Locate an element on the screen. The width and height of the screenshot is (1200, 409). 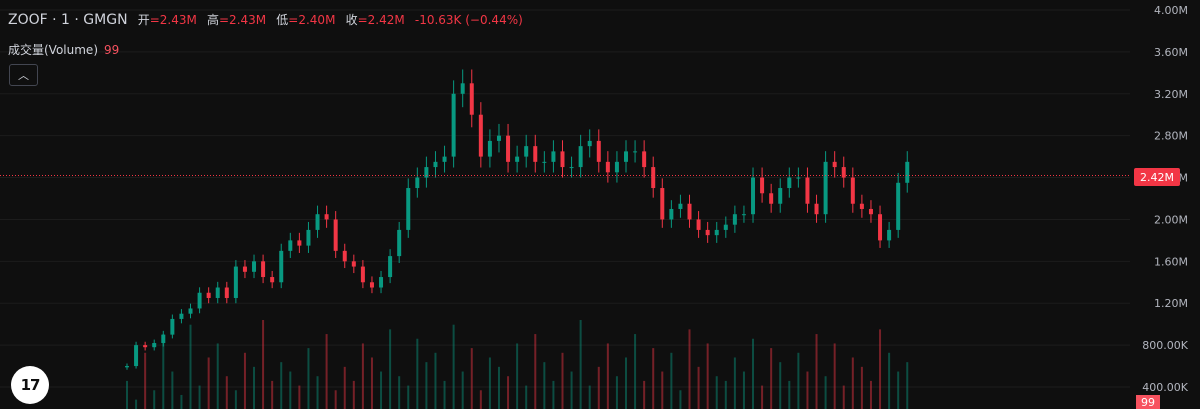
collapse-legend-button: ︿ is located at coordinates (23, 75).